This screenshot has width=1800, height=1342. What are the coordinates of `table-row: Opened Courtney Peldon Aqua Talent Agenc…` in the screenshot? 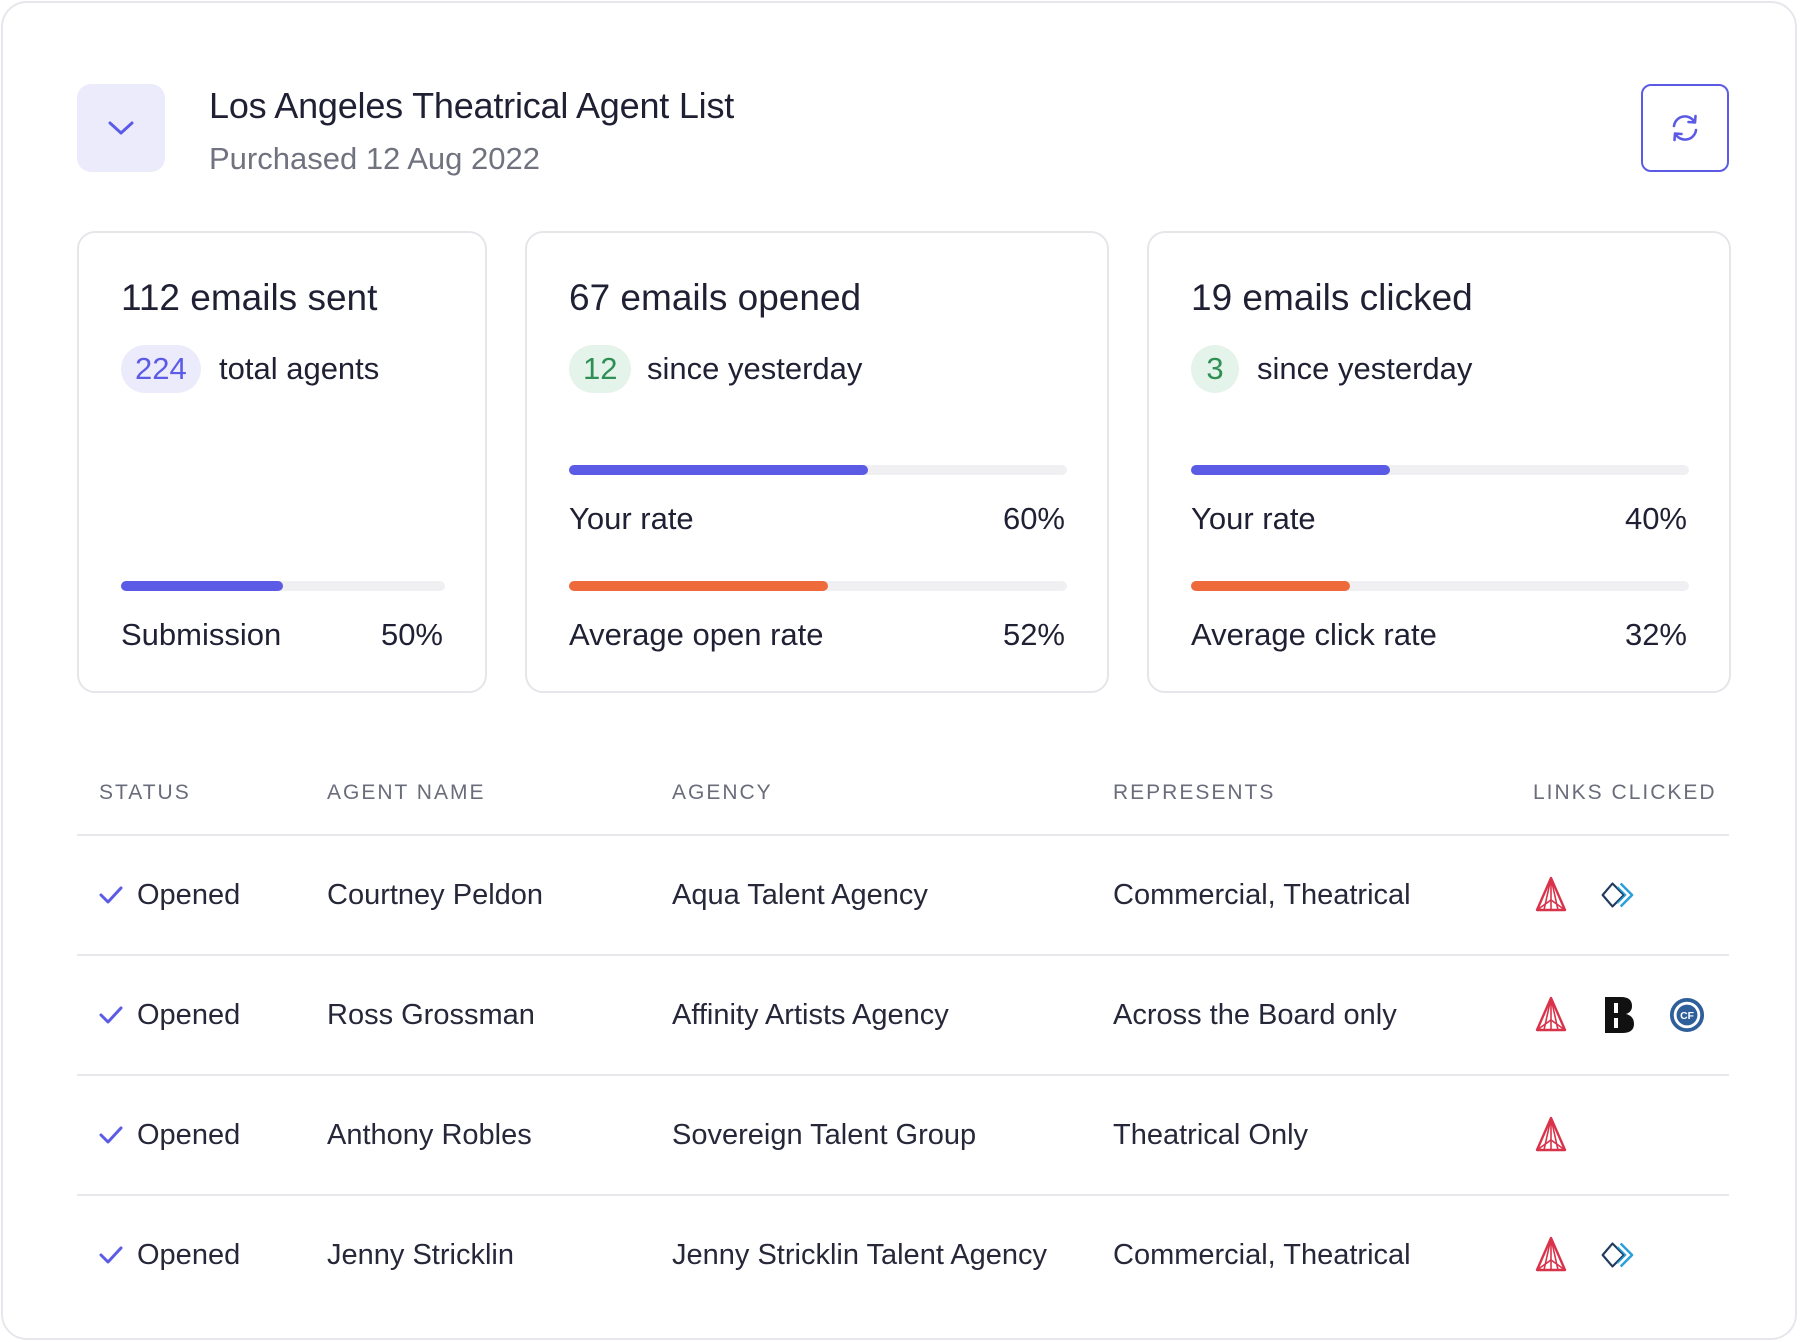 It's located at (903, 895).